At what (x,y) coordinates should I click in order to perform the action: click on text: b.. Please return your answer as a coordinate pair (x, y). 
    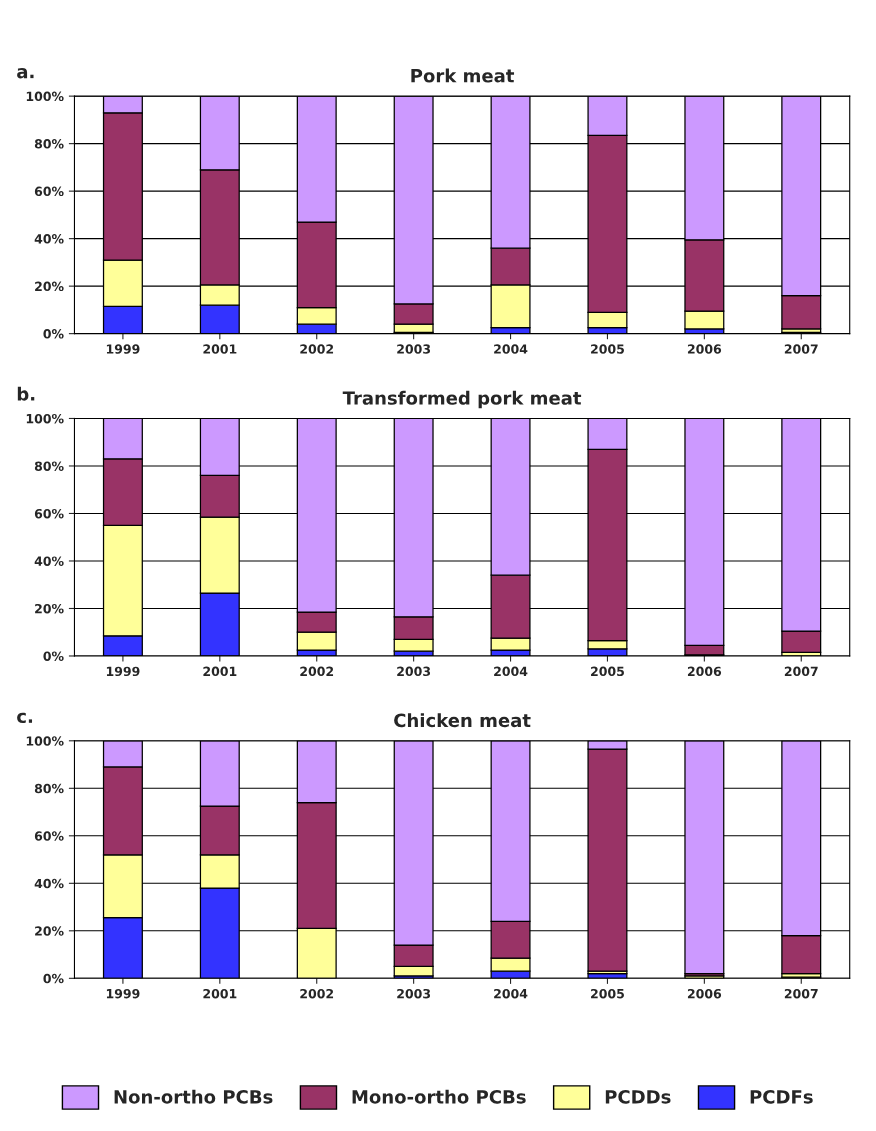
    Looking at the image, I should click on (26, 393).